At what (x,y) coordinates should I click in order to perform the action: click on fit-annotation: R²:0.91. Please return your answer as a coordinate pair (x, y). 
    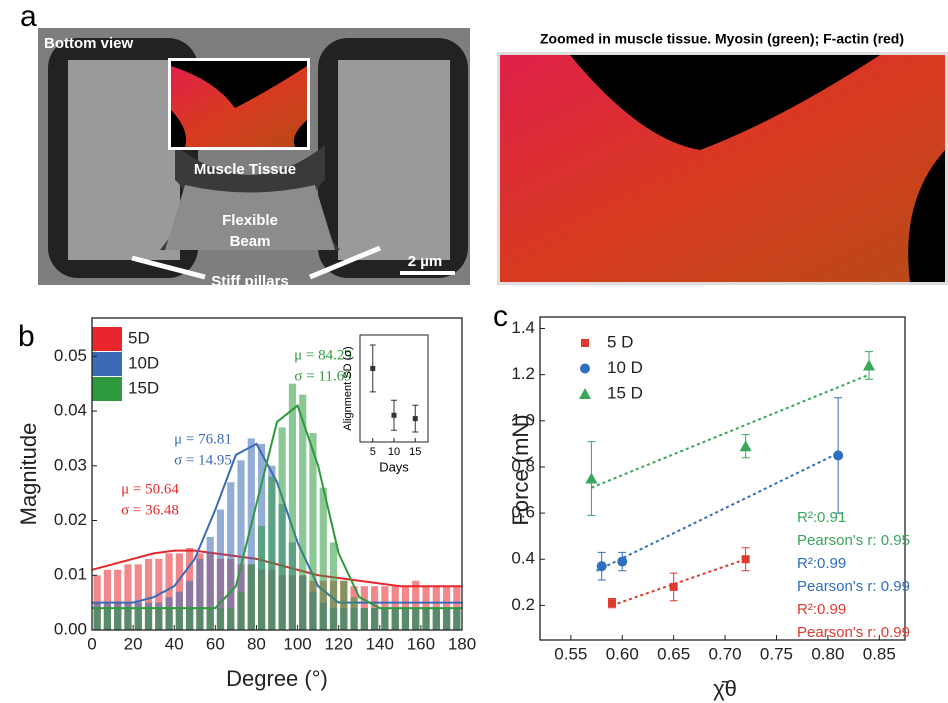
    Looking at the image, I should click on (821, 517).